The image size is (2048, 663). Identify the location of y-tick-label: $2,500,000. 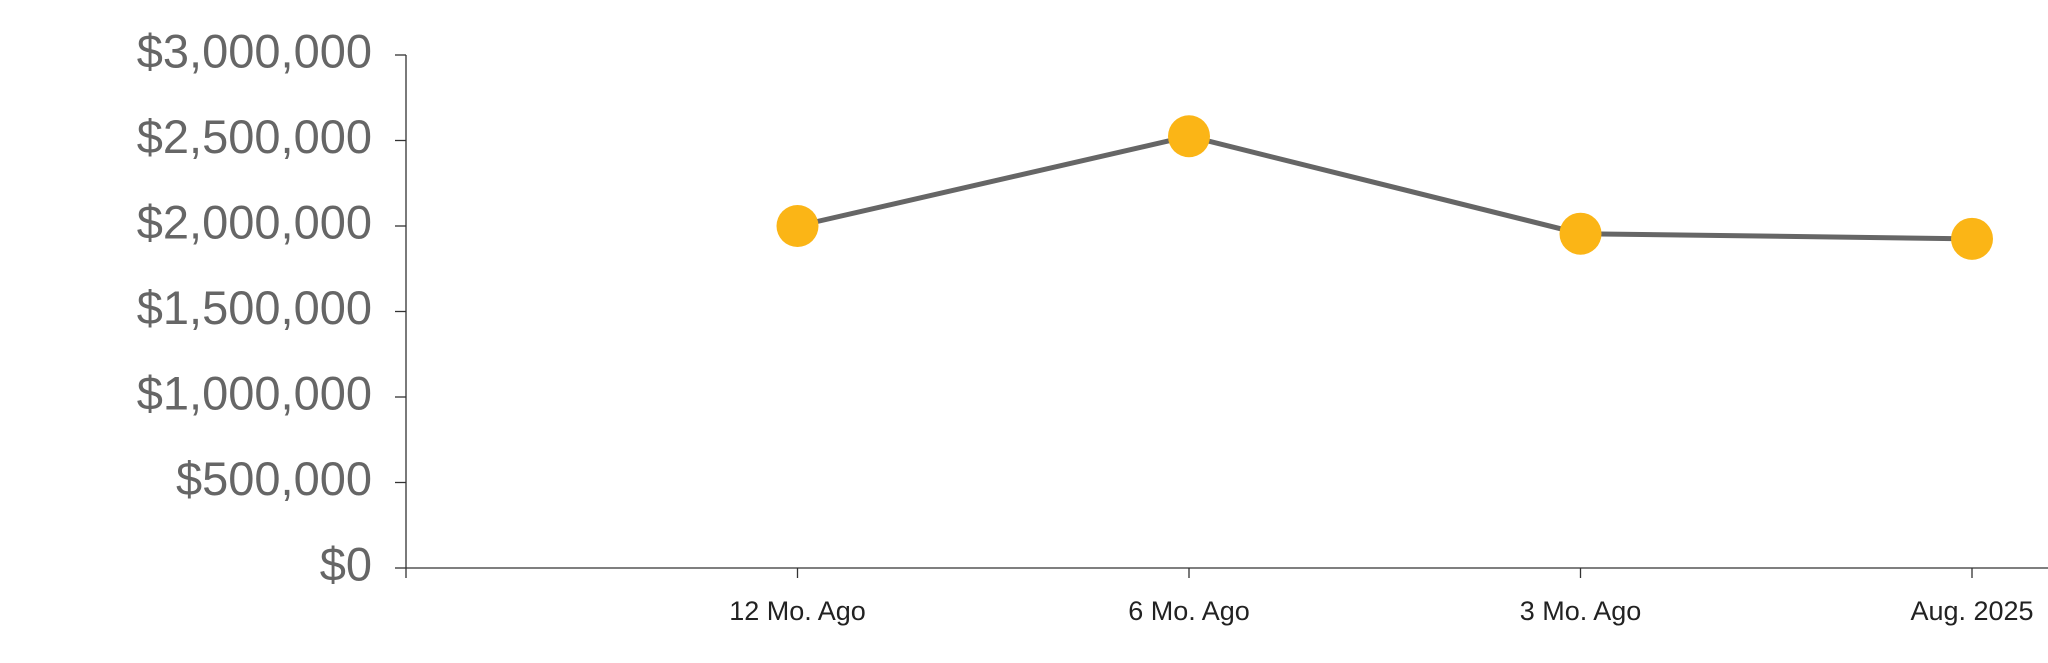
(254, 136).